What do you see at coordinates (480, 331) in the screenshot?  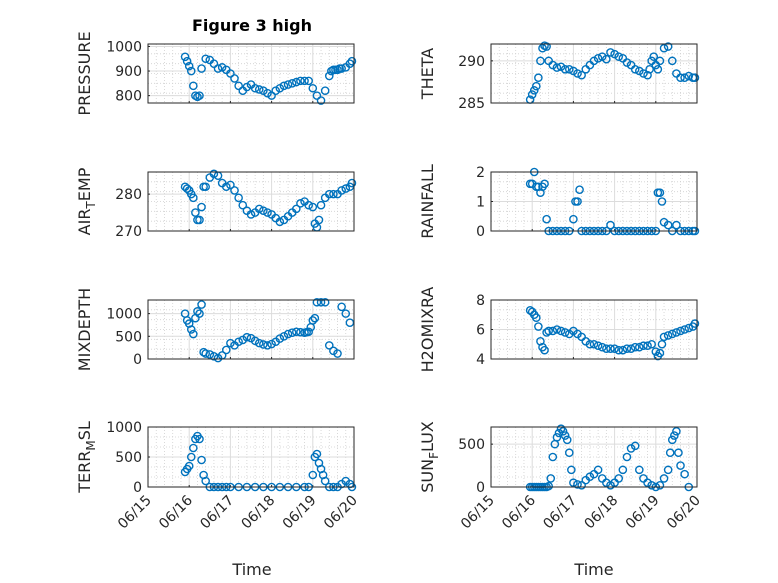 I see `y-tick-label: 6` at bounding box center [480, 331].